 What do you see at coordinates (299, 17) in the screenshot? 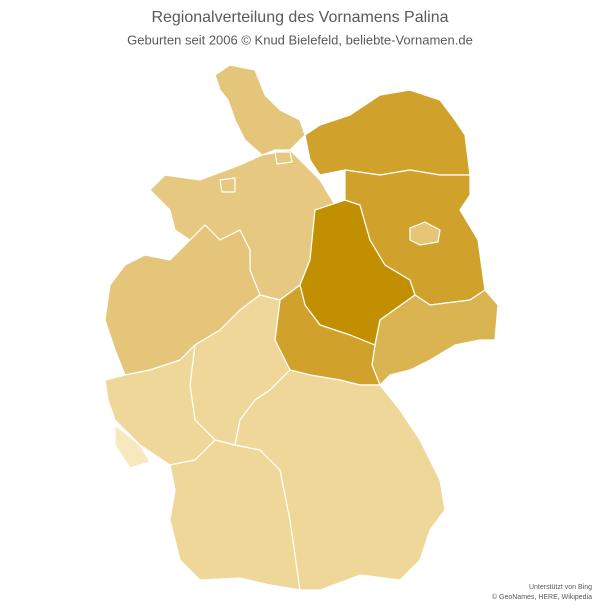
I see `map-title: Regionalverteilung des Vornamens Palina` at bounding box center [299, 17].